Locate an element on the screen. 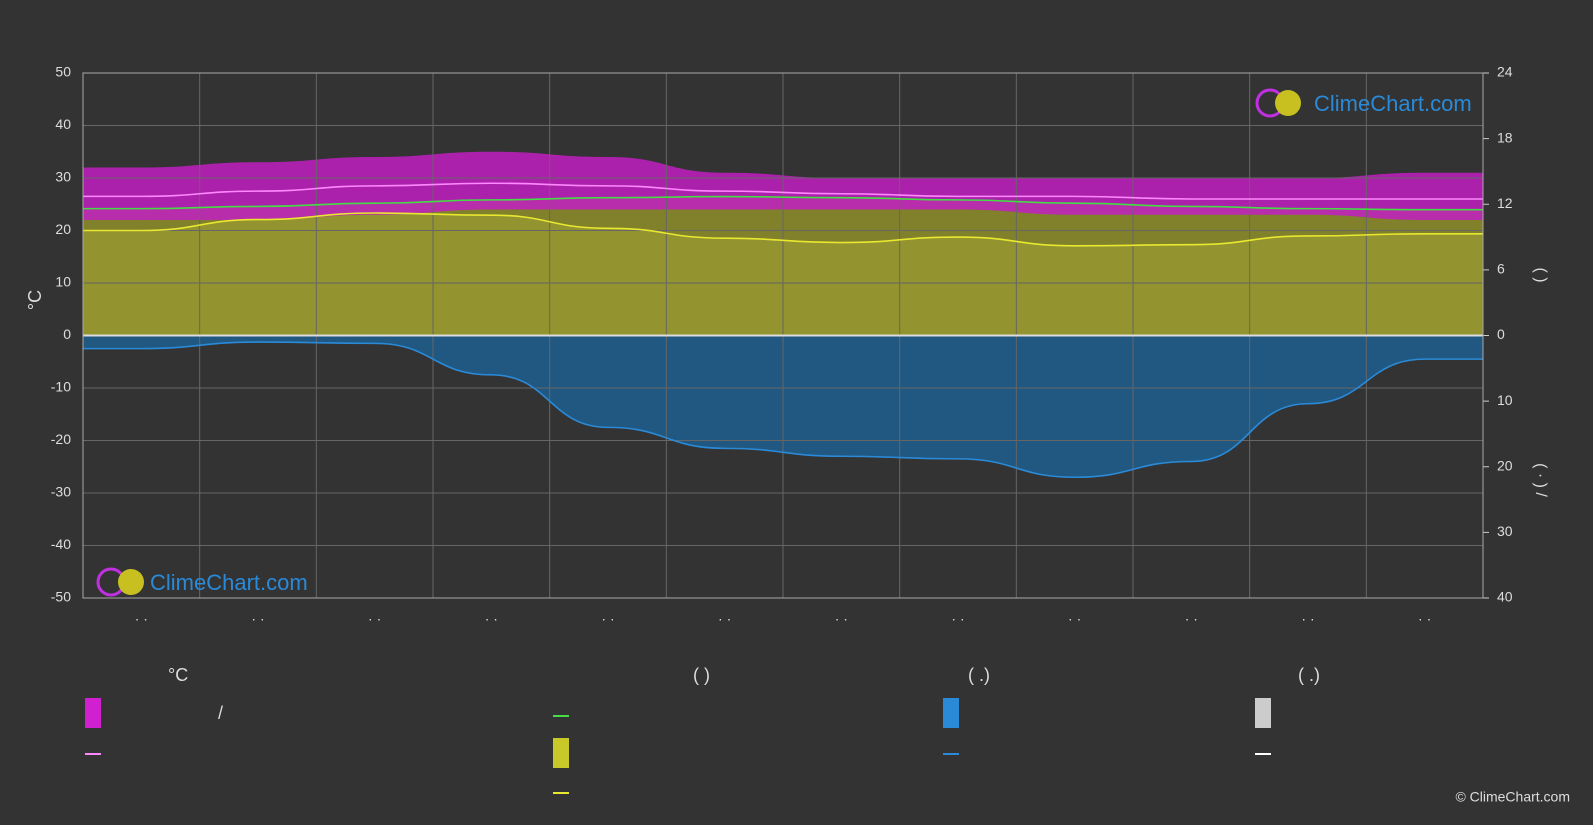 The height and width of the screenshot is (825, 1593). y2-tick-label: 0 is located at coordinates (1501, 334).